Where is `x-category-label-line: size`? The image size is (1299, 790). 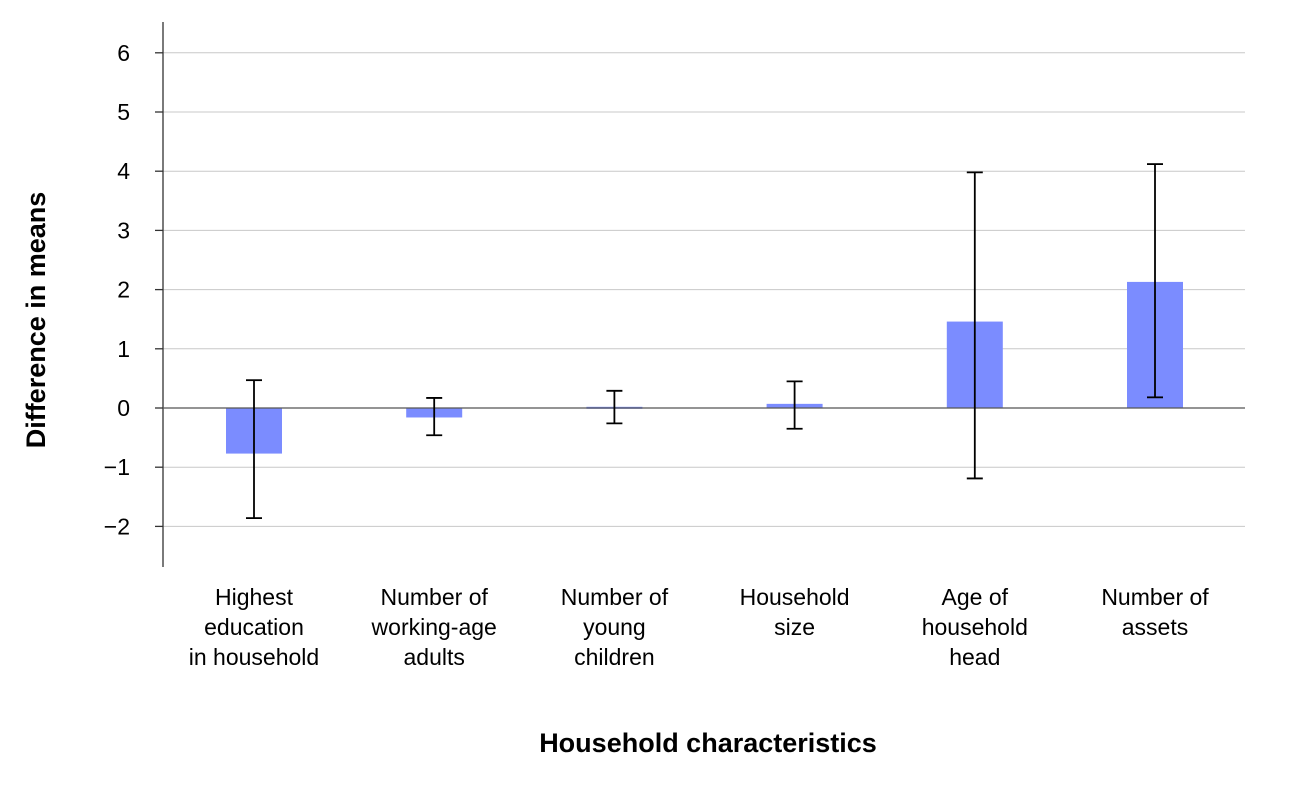 x-category-label-line: size is located at coordinates (794, 627).